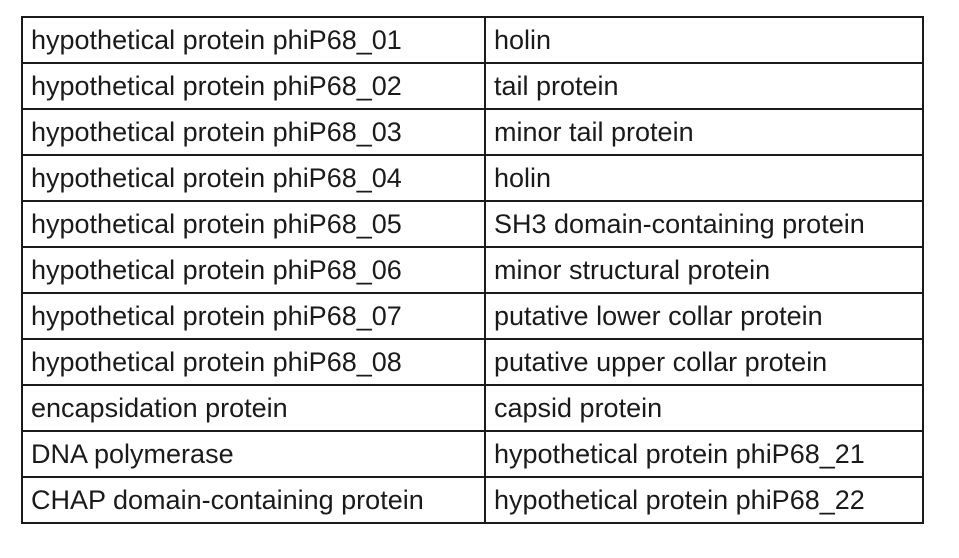 This screenshot has height=558, width=959. I want to click on table-cell-left: hypothetical protein phiP68_06, so click(253, 270).